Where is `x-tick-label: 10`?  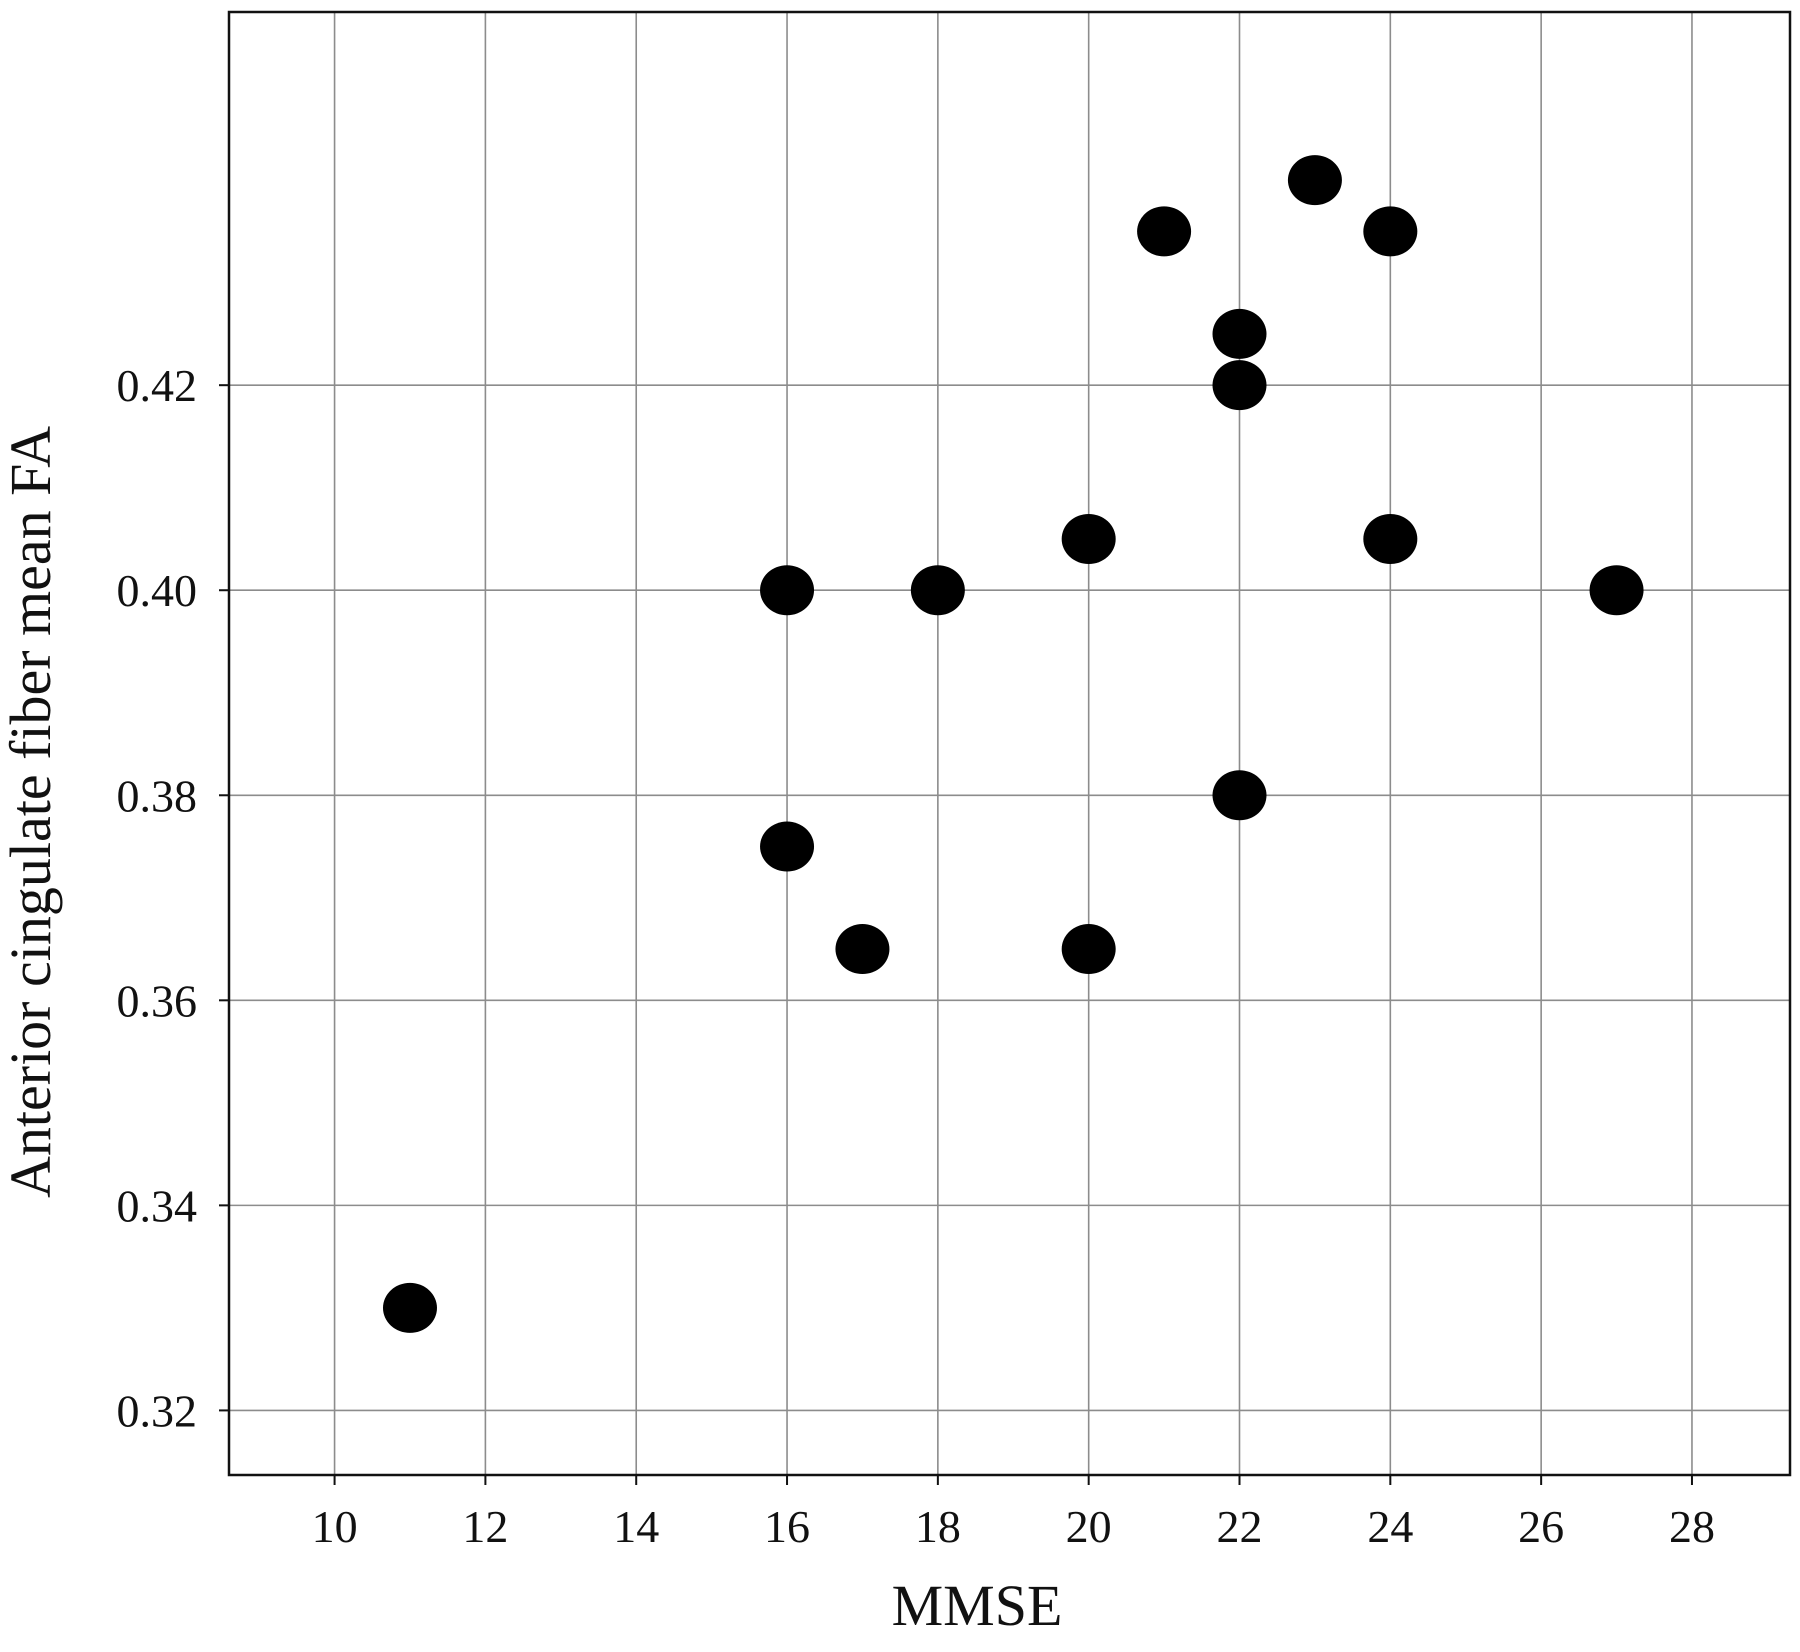
x-tick-label: 10 is located at coordinates (335, 1526).